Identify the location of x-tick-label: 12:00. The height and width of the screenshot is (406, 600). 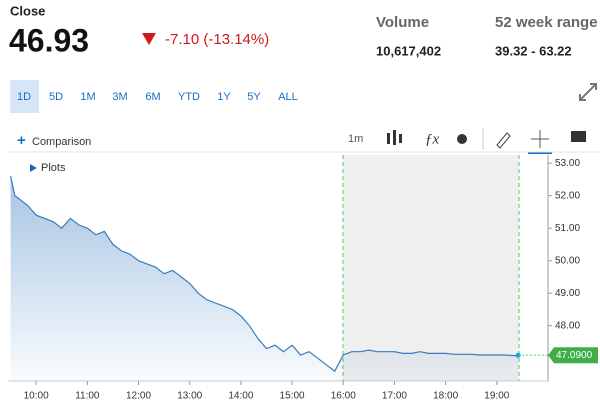
(138, 396).